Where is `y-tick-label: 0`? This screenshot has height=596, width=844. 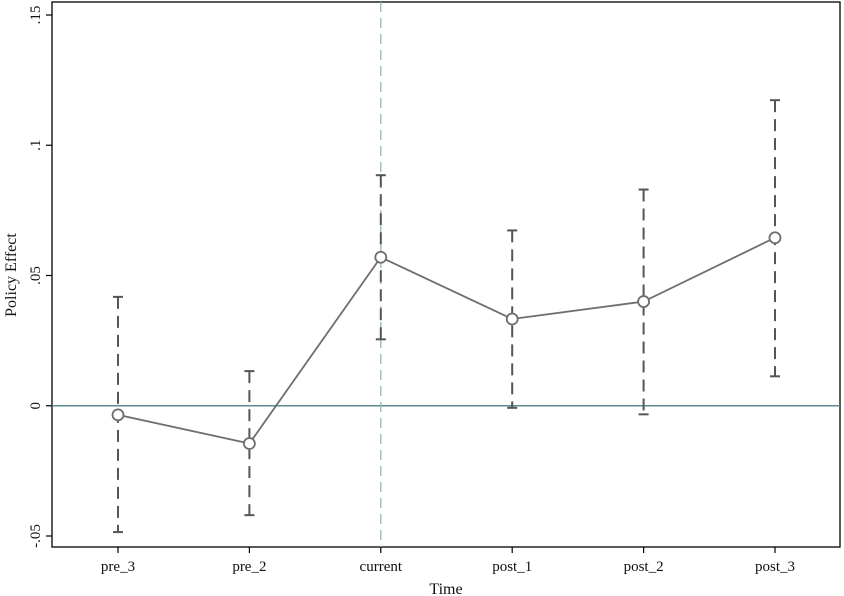 y-tick-label: 0 is located at coordinates (36, 406).